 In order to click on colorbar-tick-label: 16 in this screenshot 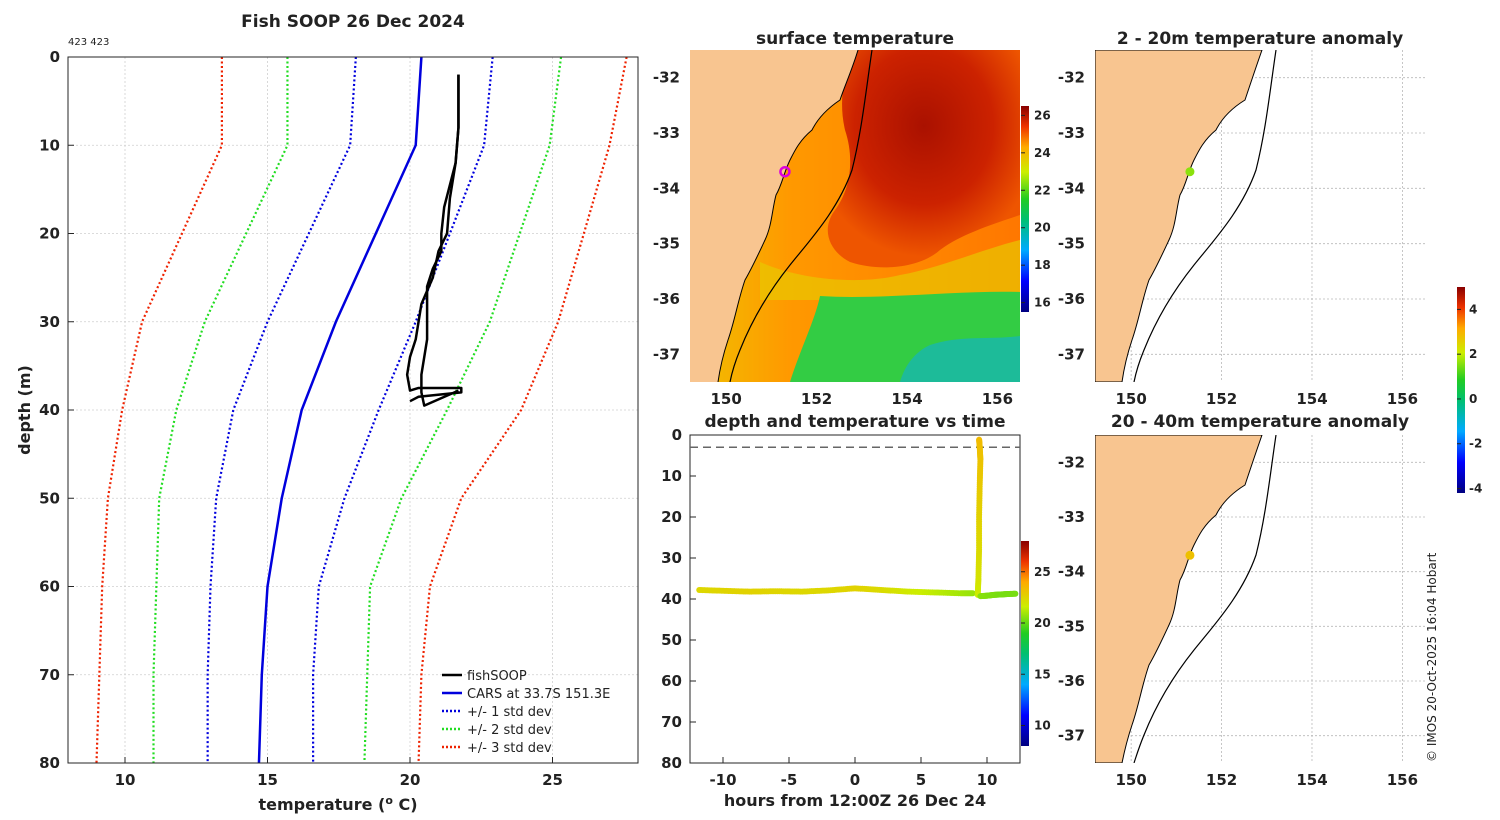, I will do `click(1042, 303)`.